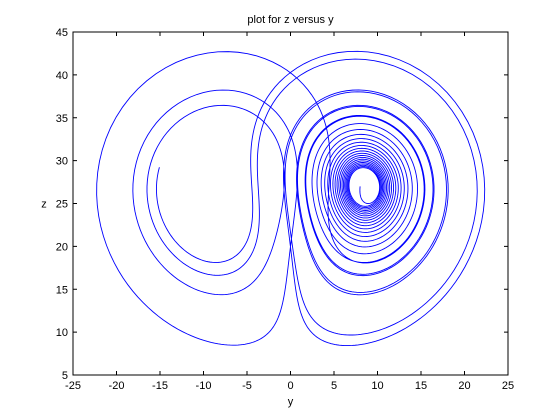  Describe the element at coordinates (290, 20) in the screenshot. I see `chart-title: plot for z versus y` at that location.